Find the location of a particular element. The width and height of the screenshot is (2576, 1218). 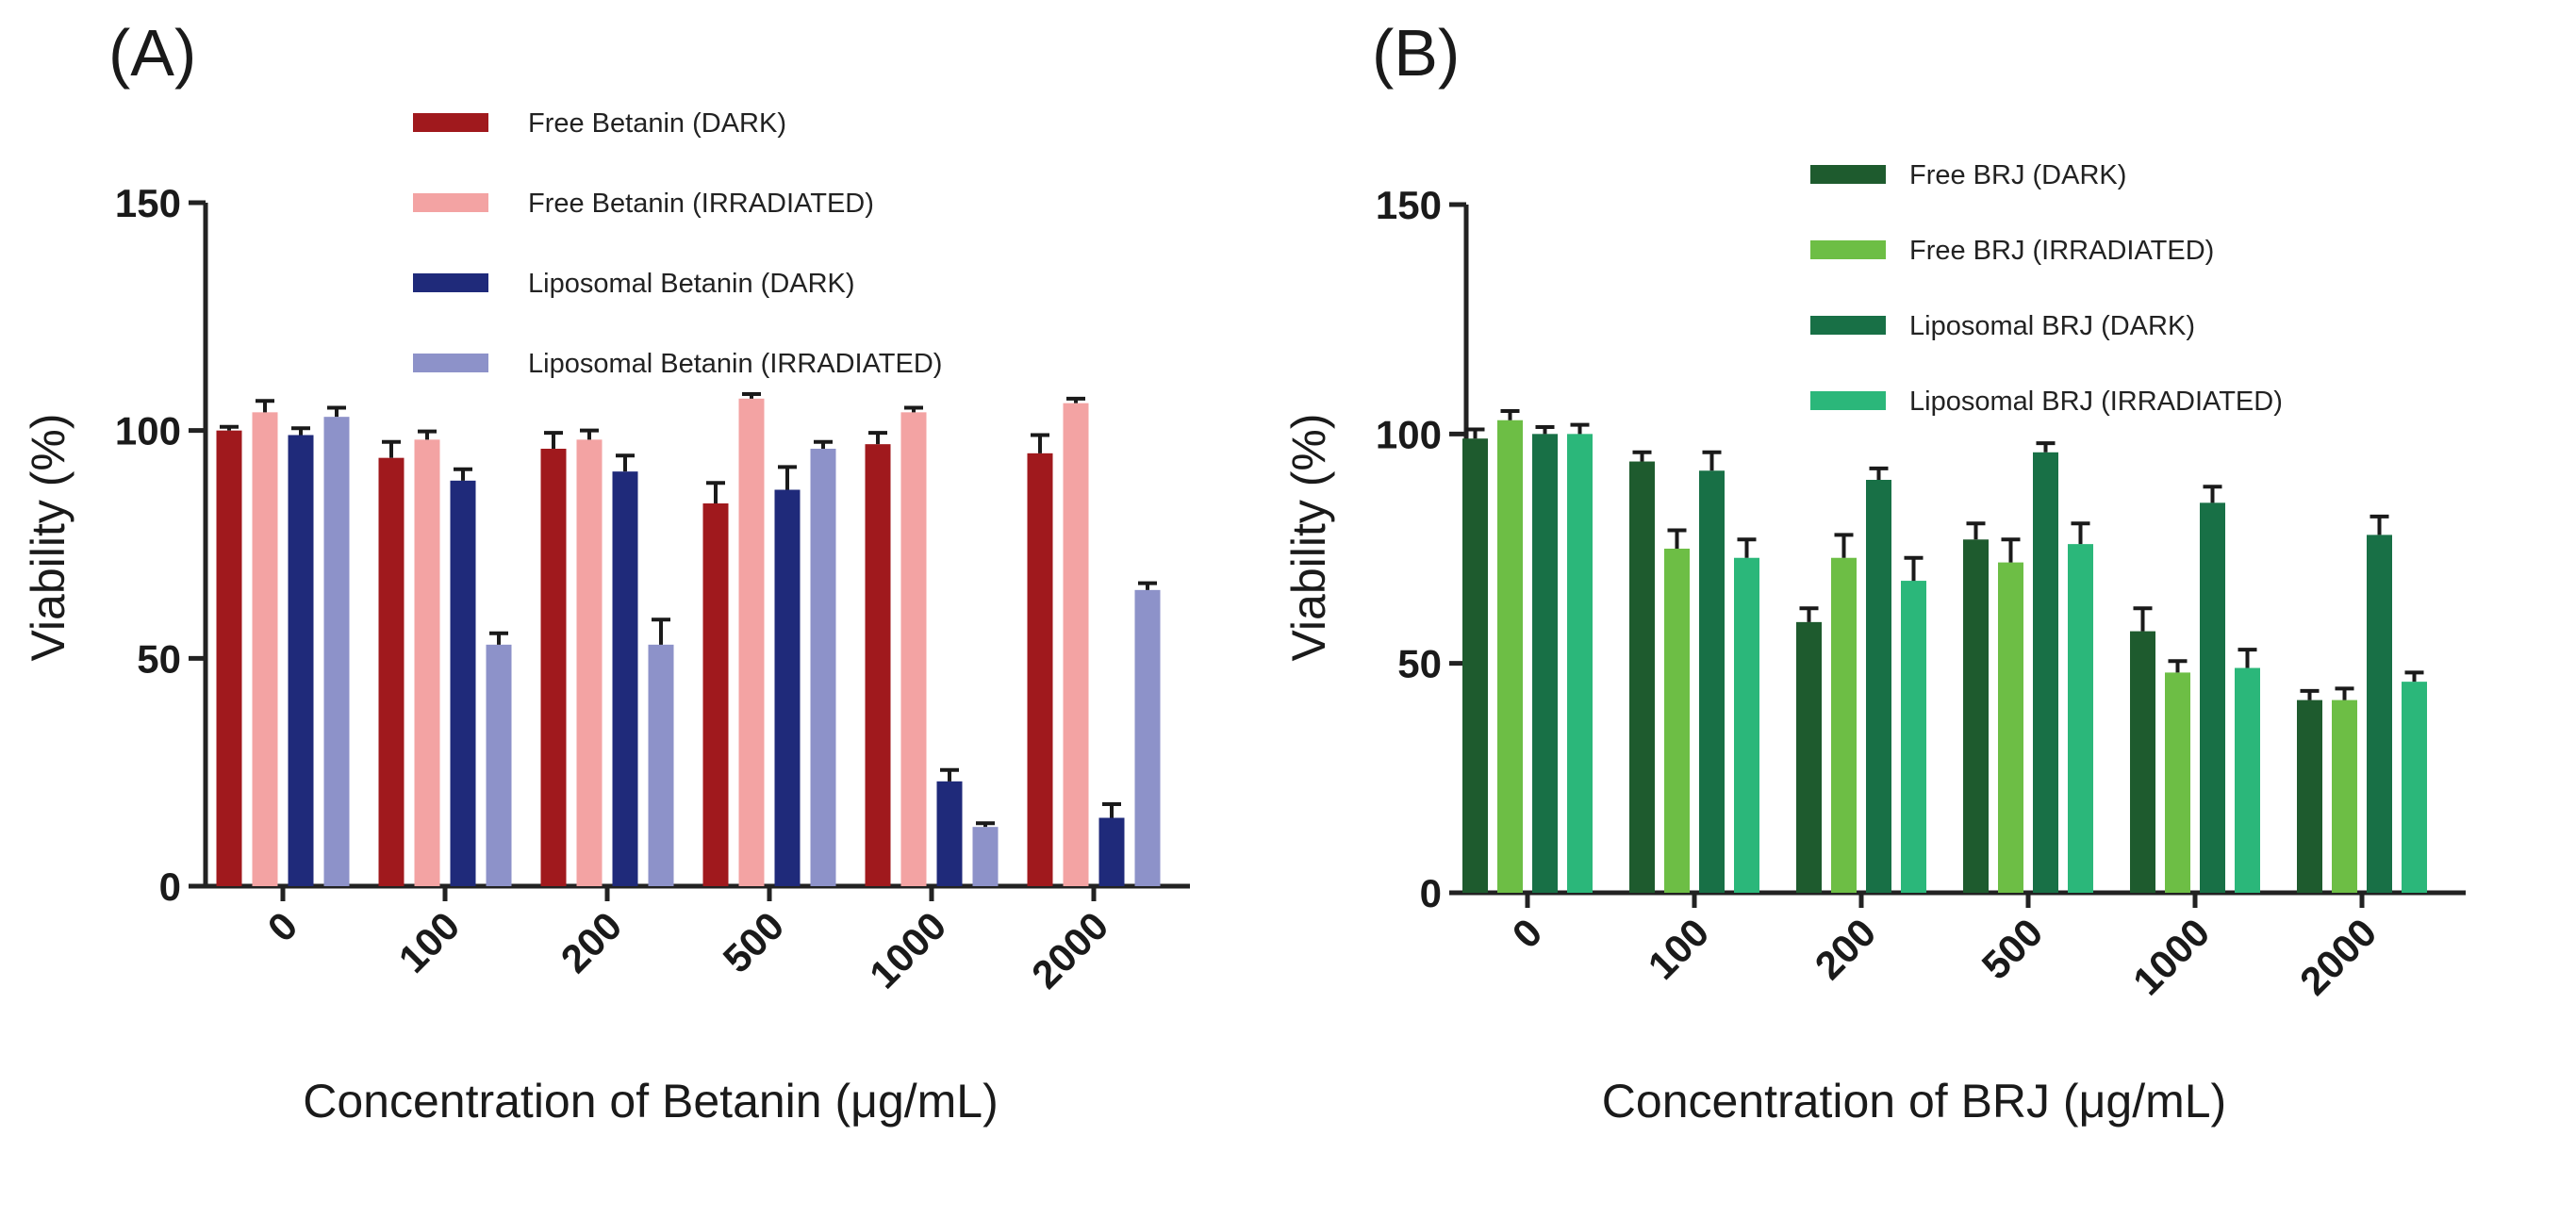

a-errorbar-s1-c2 is located at coordinates (589, 434).